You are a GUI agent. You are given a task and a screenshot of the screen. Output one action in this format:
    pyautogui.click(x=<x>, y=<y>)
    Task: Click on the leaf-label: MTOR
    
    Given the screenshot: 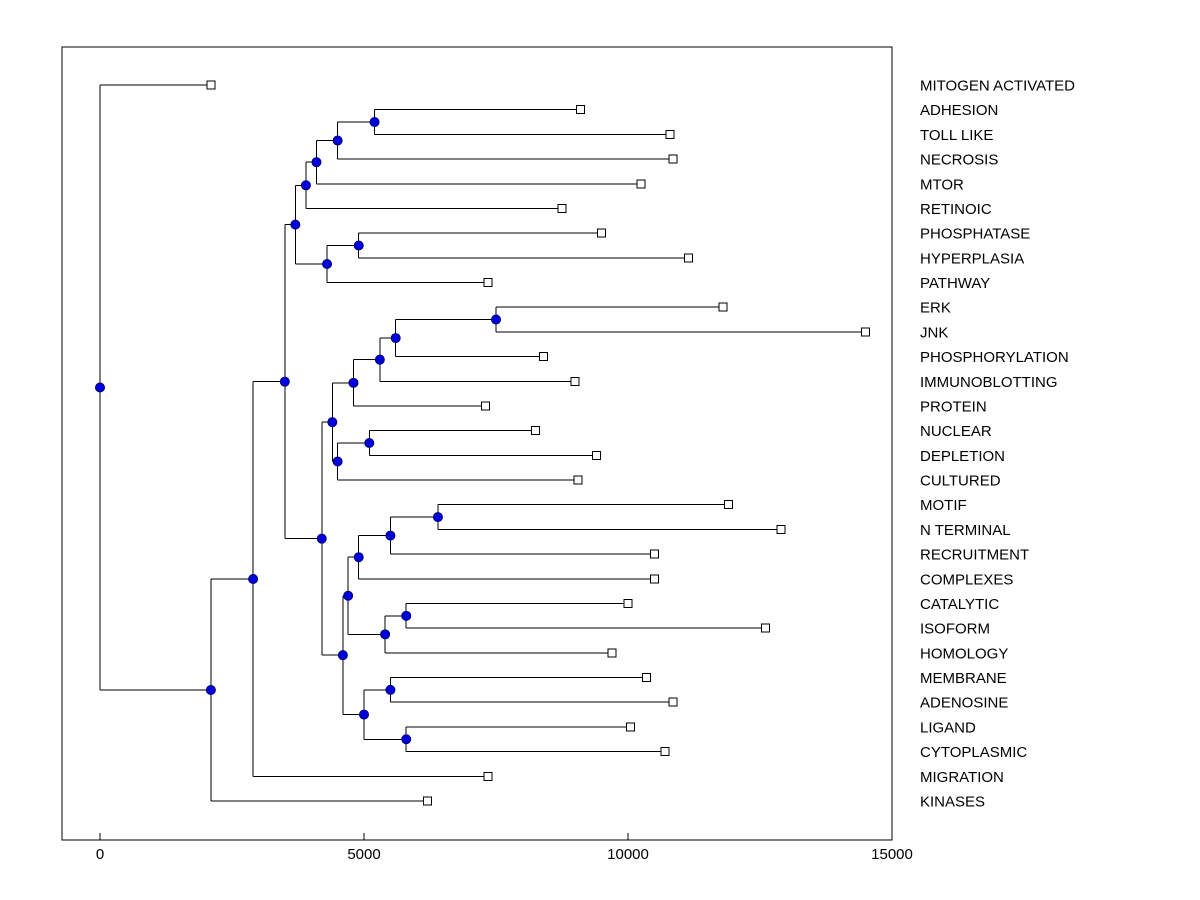 What is the action you would take?
    pyautogui.click(x=942, y=184)
    